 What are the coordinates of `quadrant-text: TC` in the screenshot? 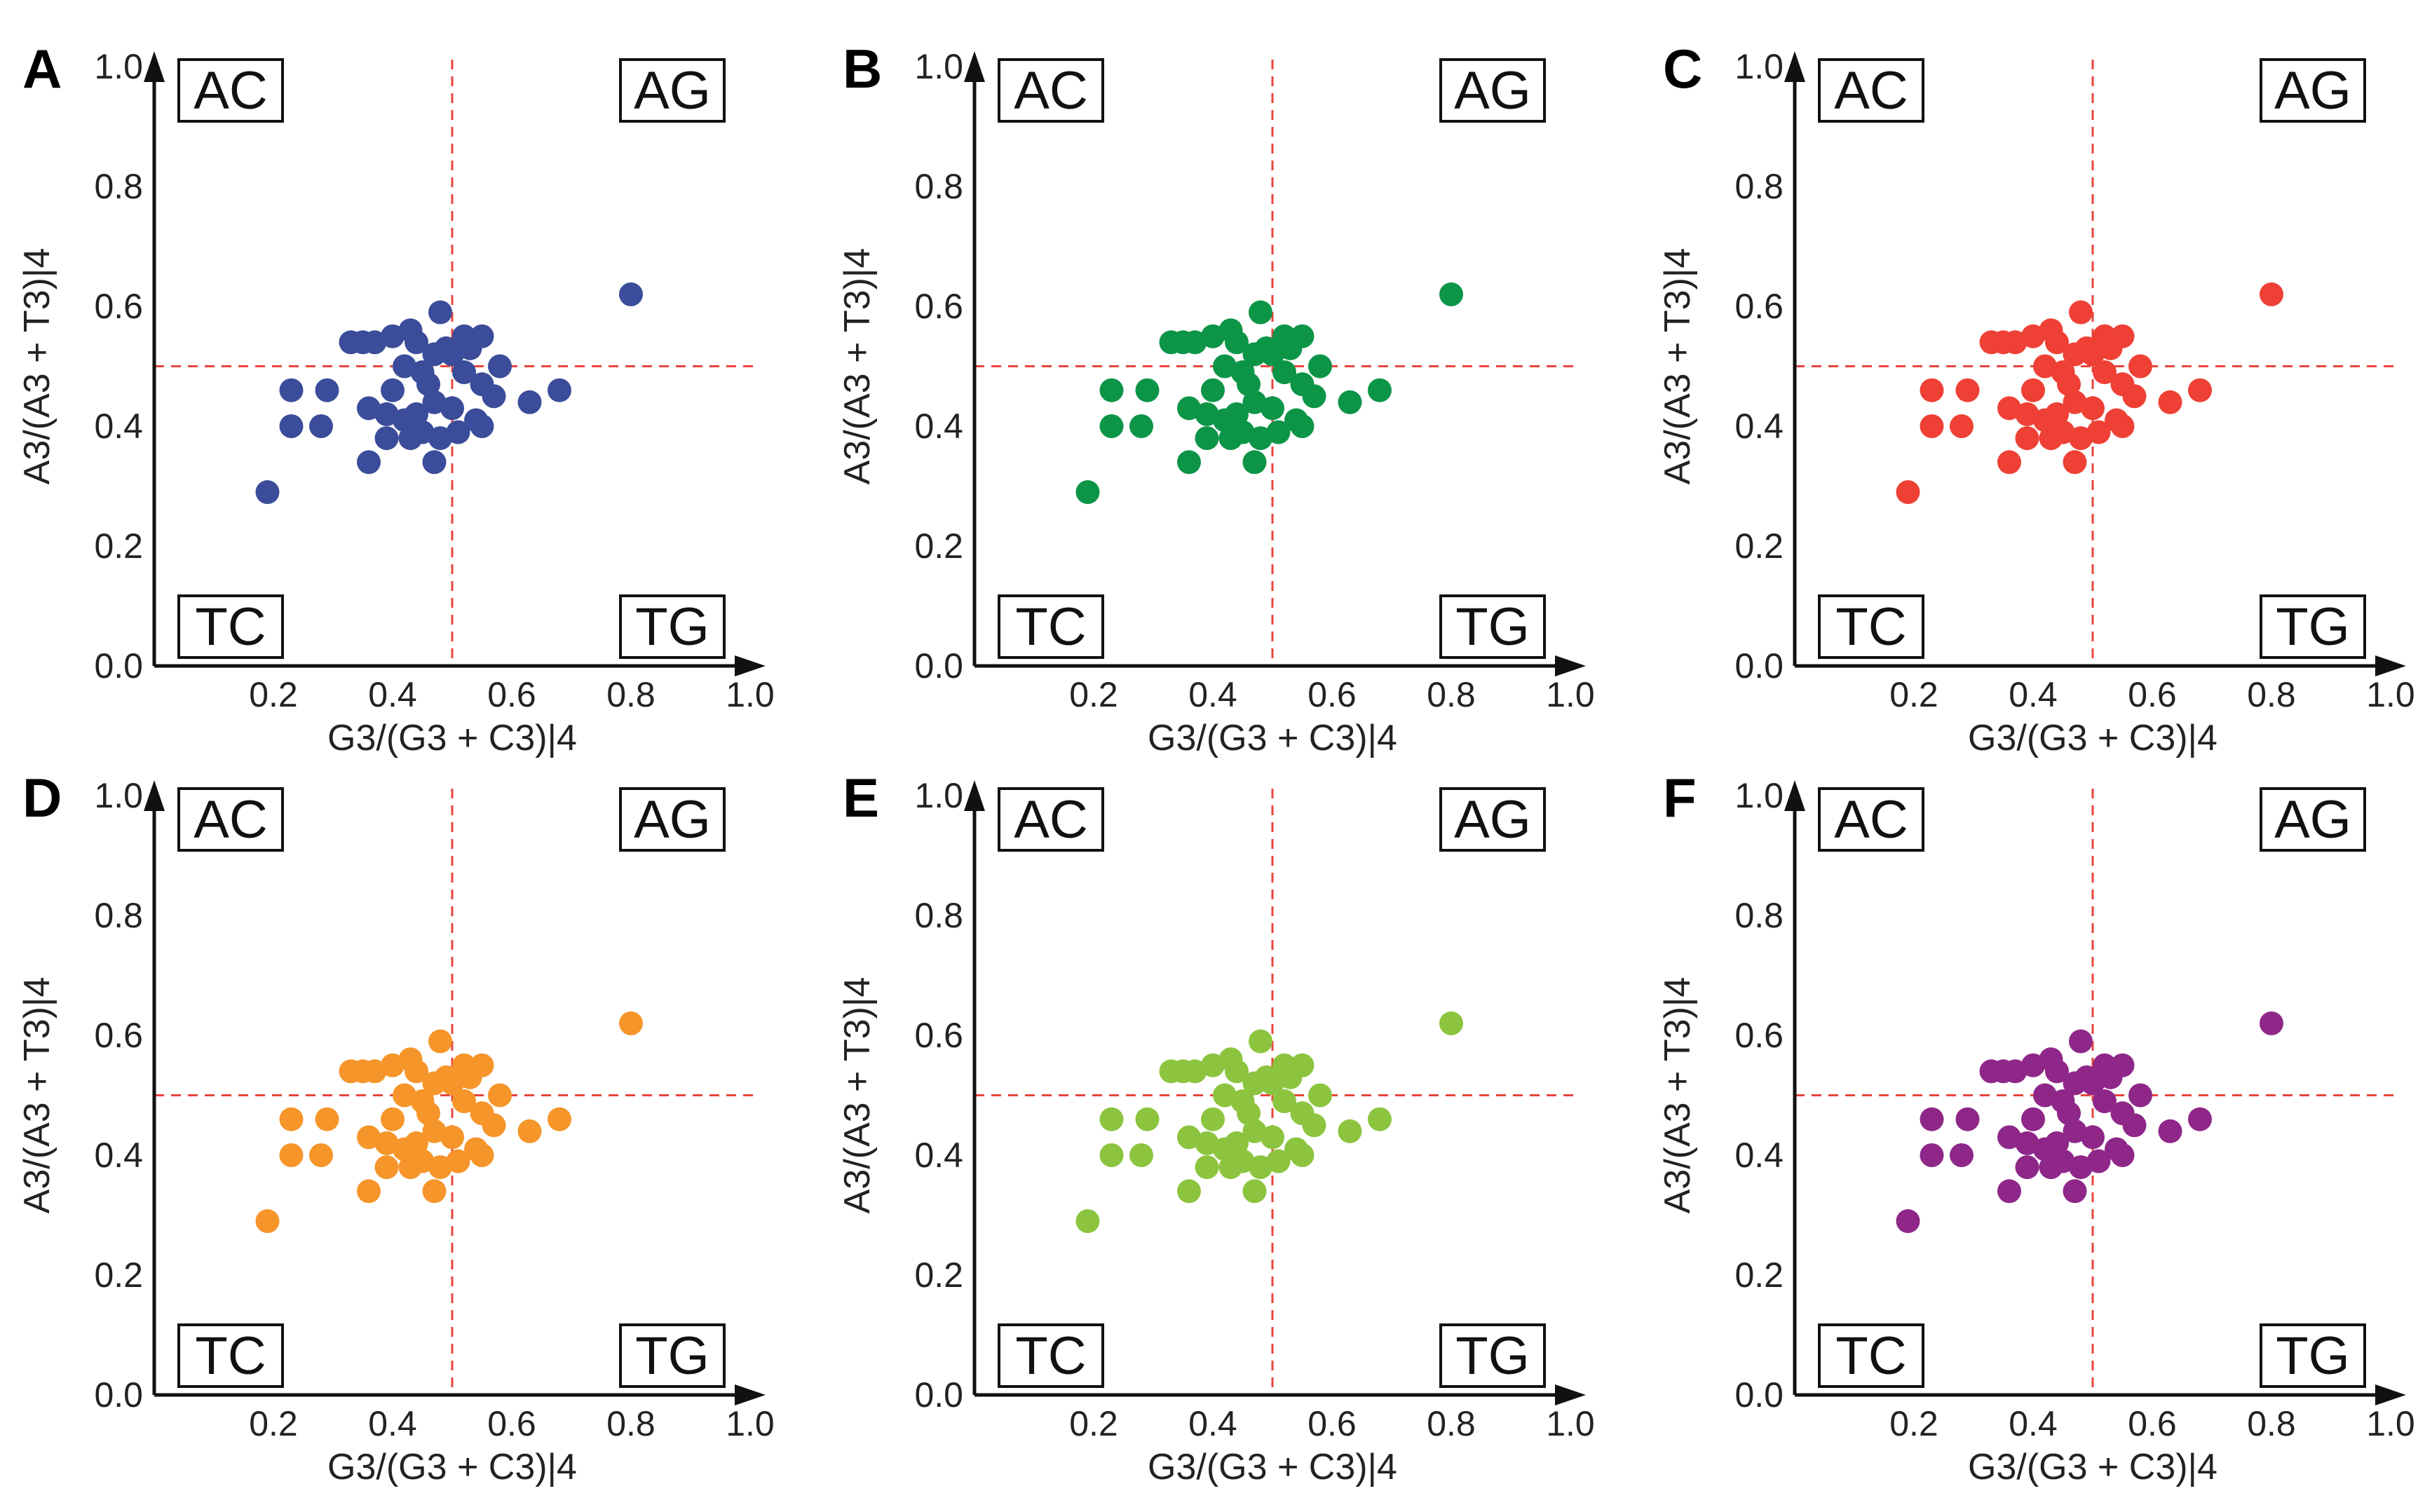 It's located at (1050, 1356).